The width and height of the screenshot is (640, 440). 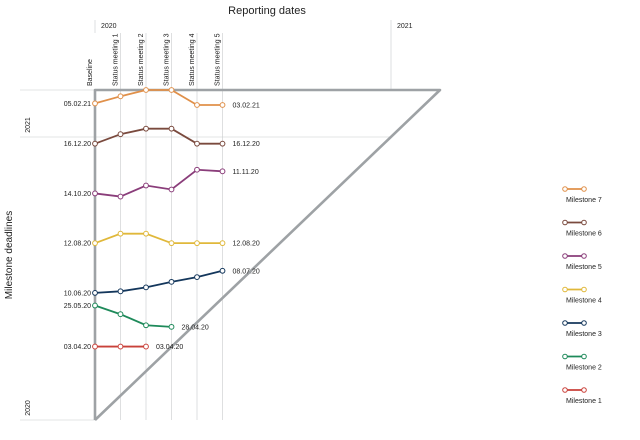 I want to click on start-value-label: 03.04.20, so click(x=77, y=347).